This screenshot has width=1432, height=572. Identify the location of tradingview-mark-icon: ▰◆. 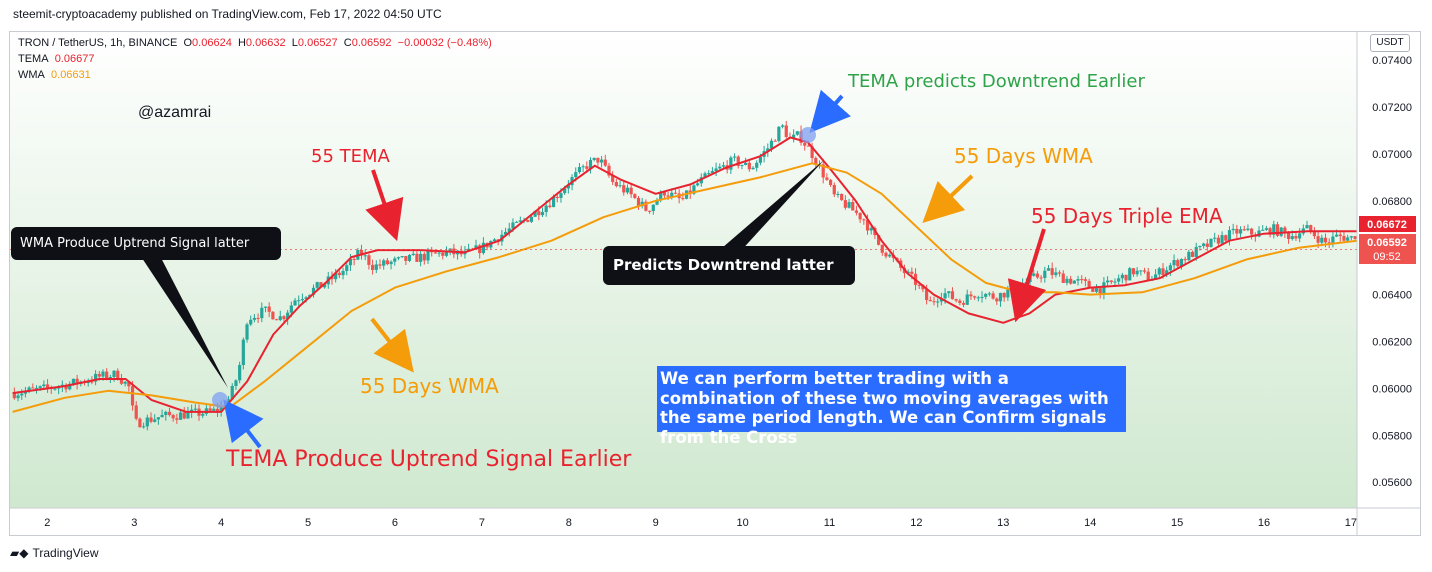
(19, 553).